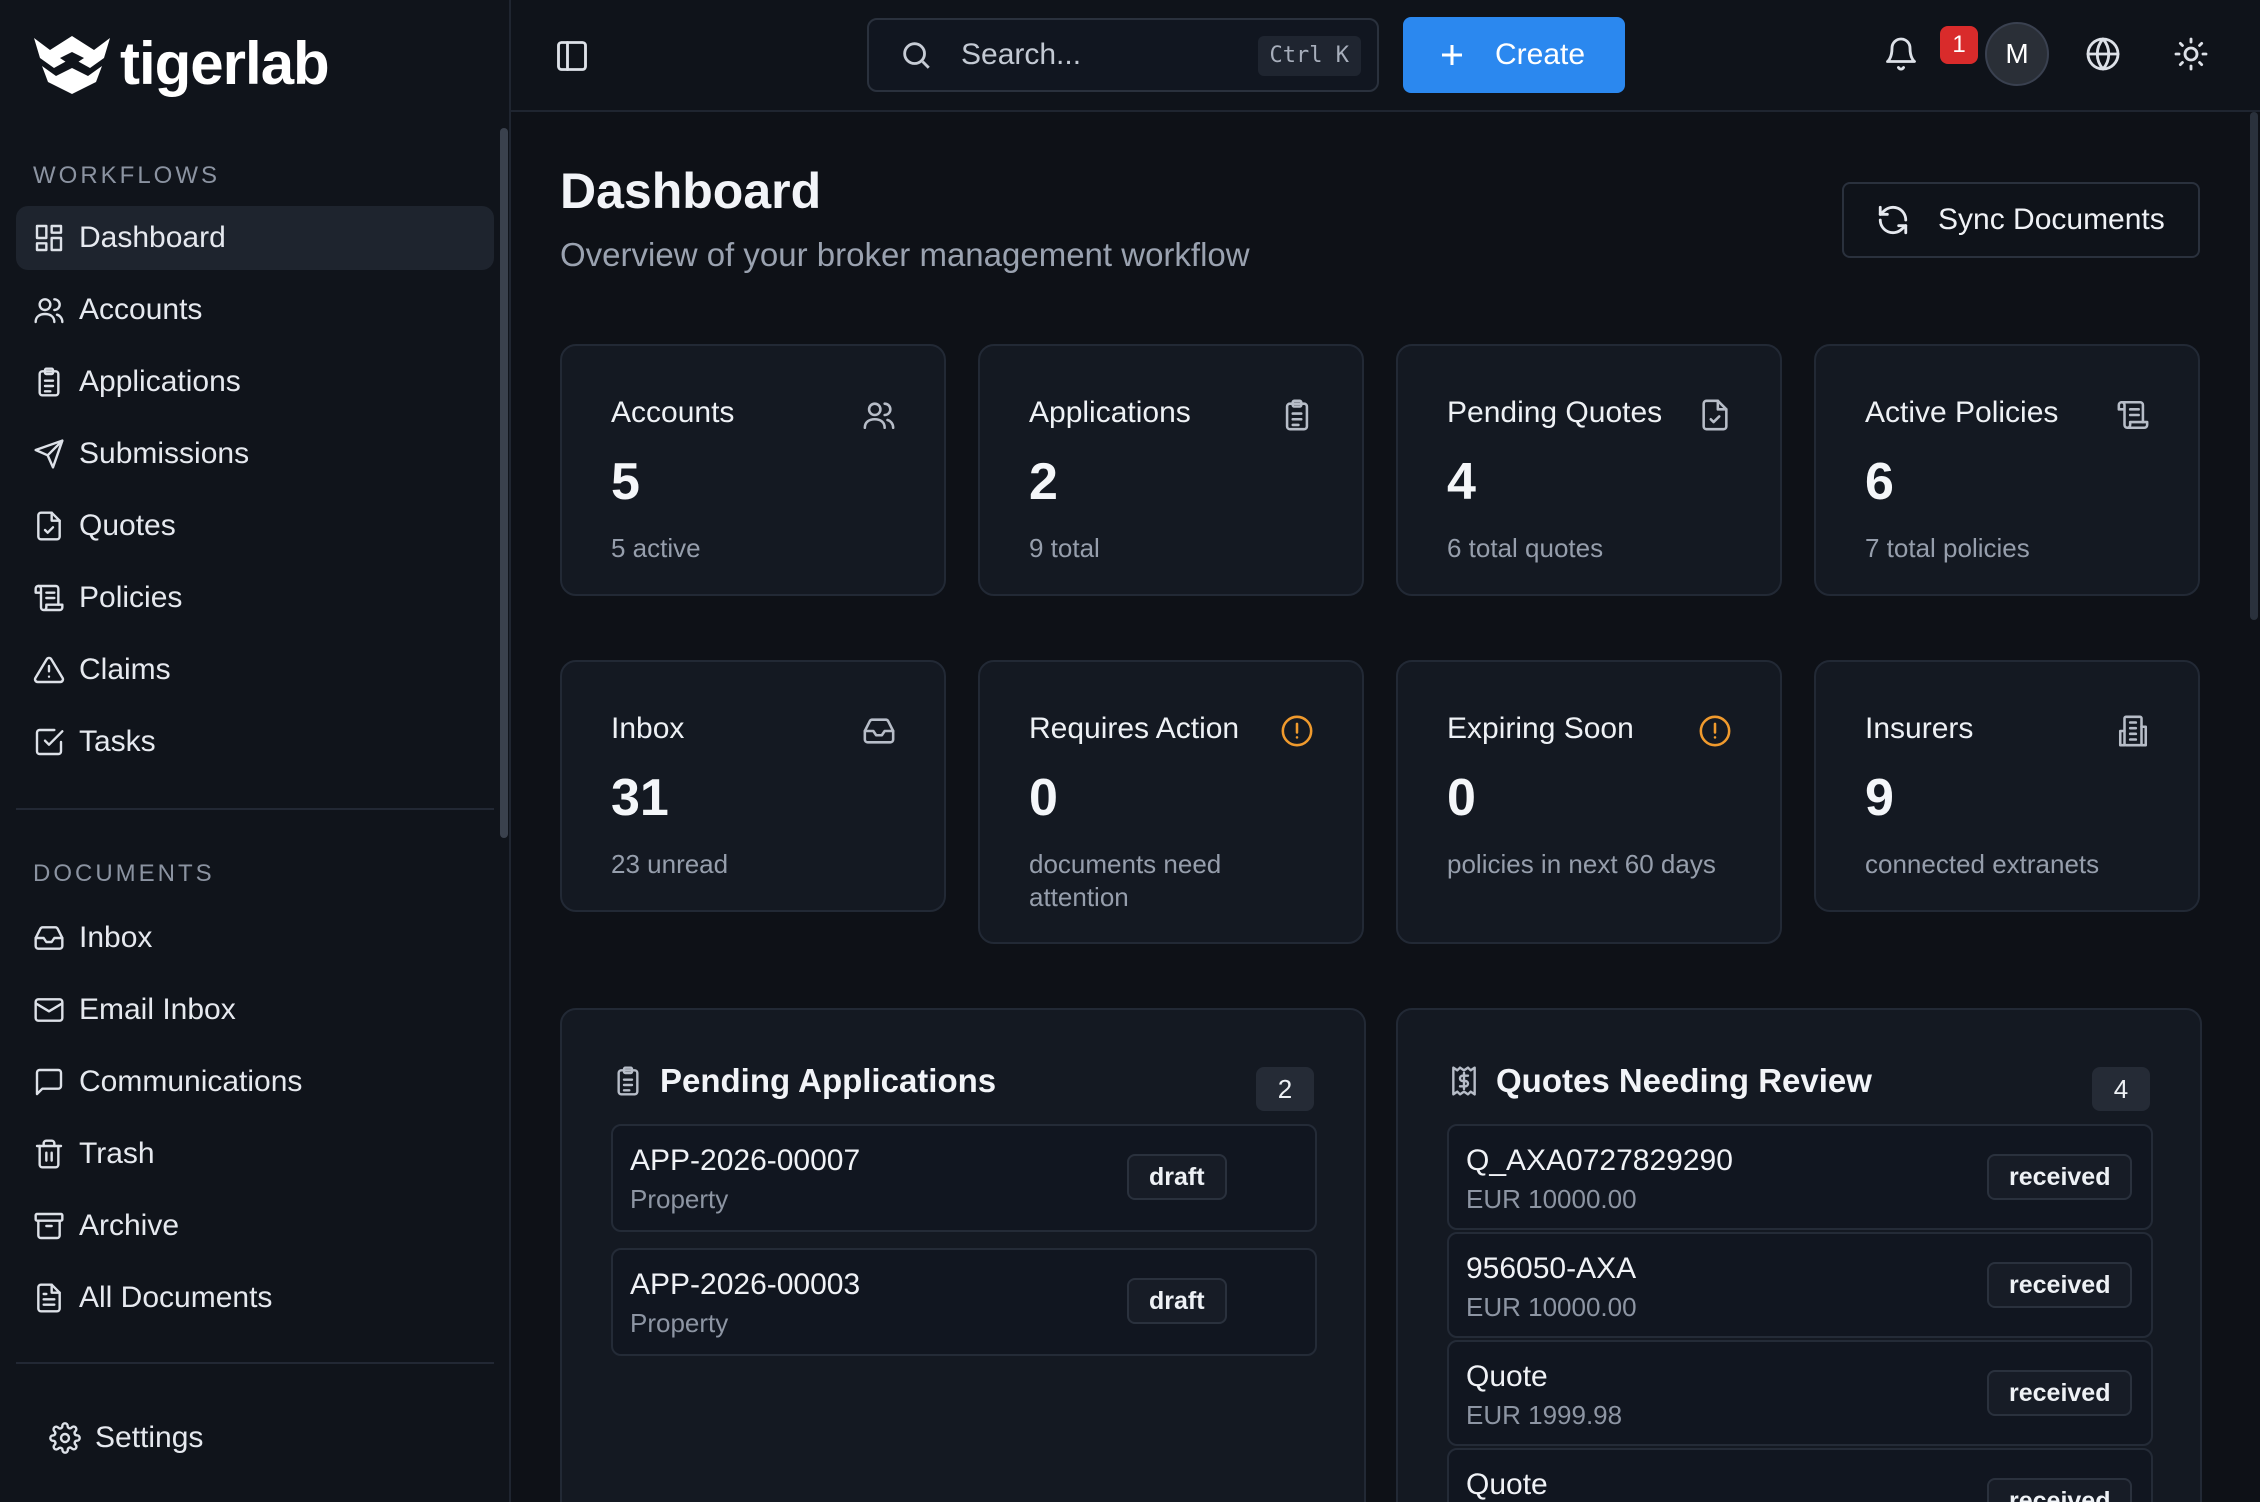 The width and height of the screenshot is (2260, 1502). Describe the element at coordinates (2007, 786) in the screenshot. I see `stat-card-insurers: Insurers 9 connected extranets` at that location.